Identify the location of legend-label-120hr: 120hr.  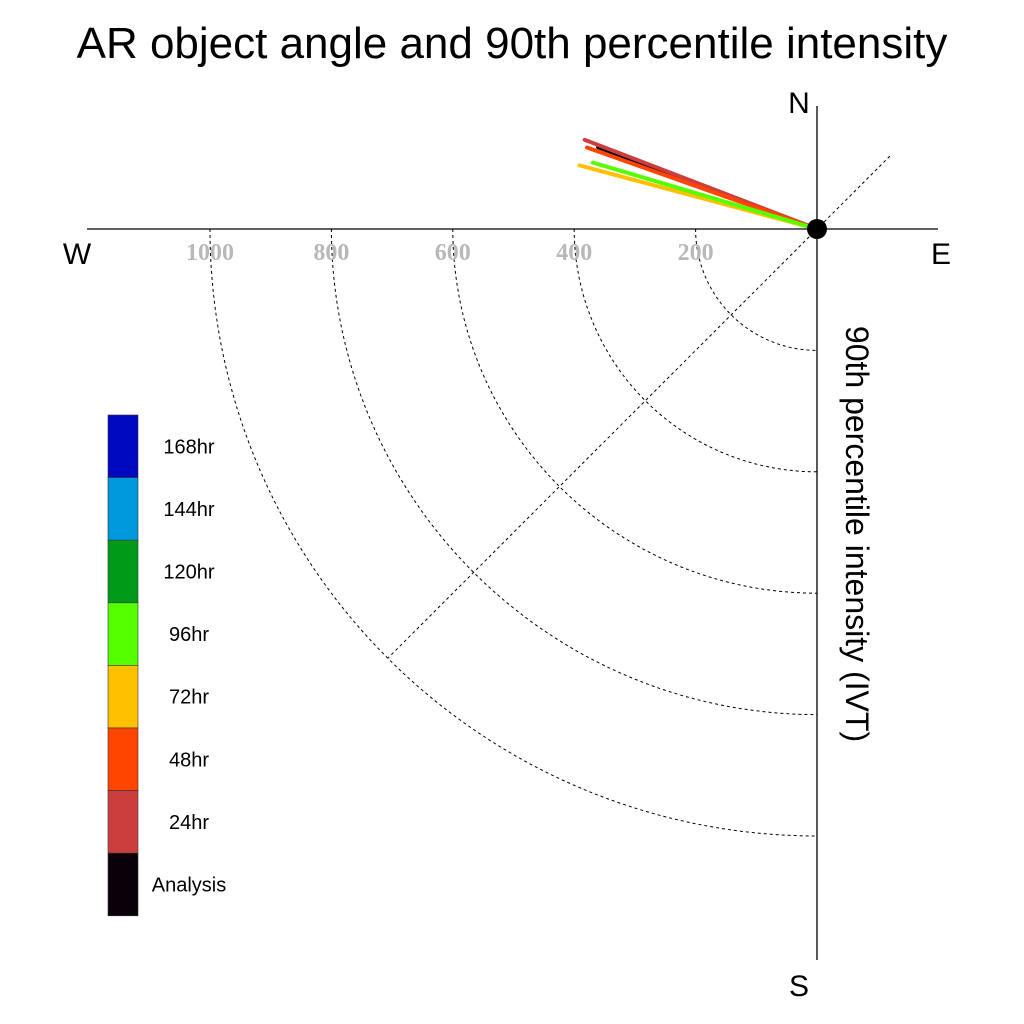
(188, 573).